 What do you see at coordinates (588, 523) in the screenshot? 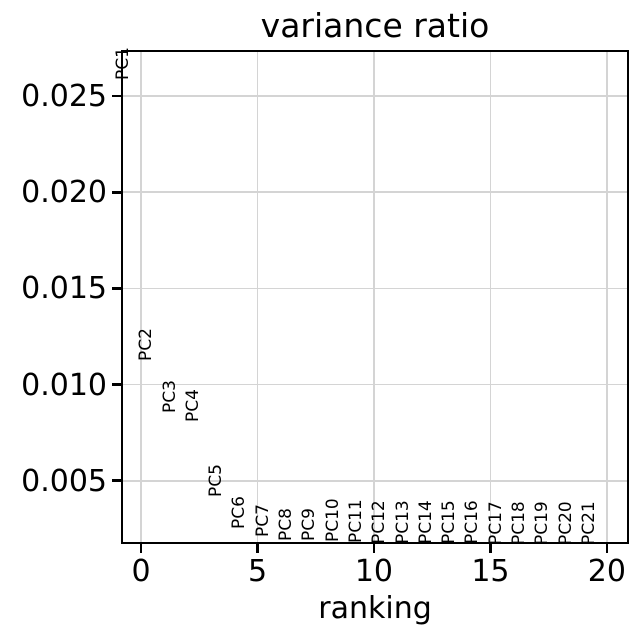
I see `data-point-label: PC21` at bounding box center [588, 523].